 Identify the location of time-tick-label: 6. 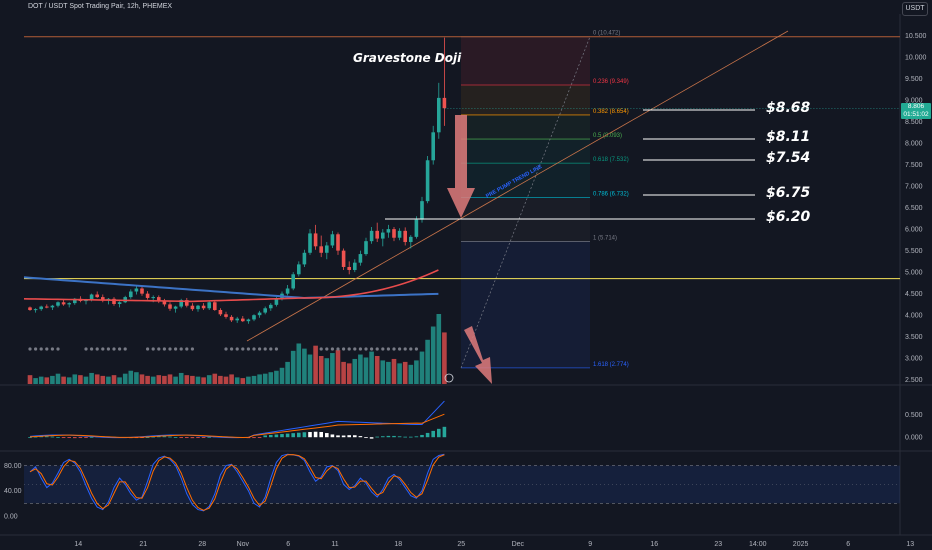
(848, 544).